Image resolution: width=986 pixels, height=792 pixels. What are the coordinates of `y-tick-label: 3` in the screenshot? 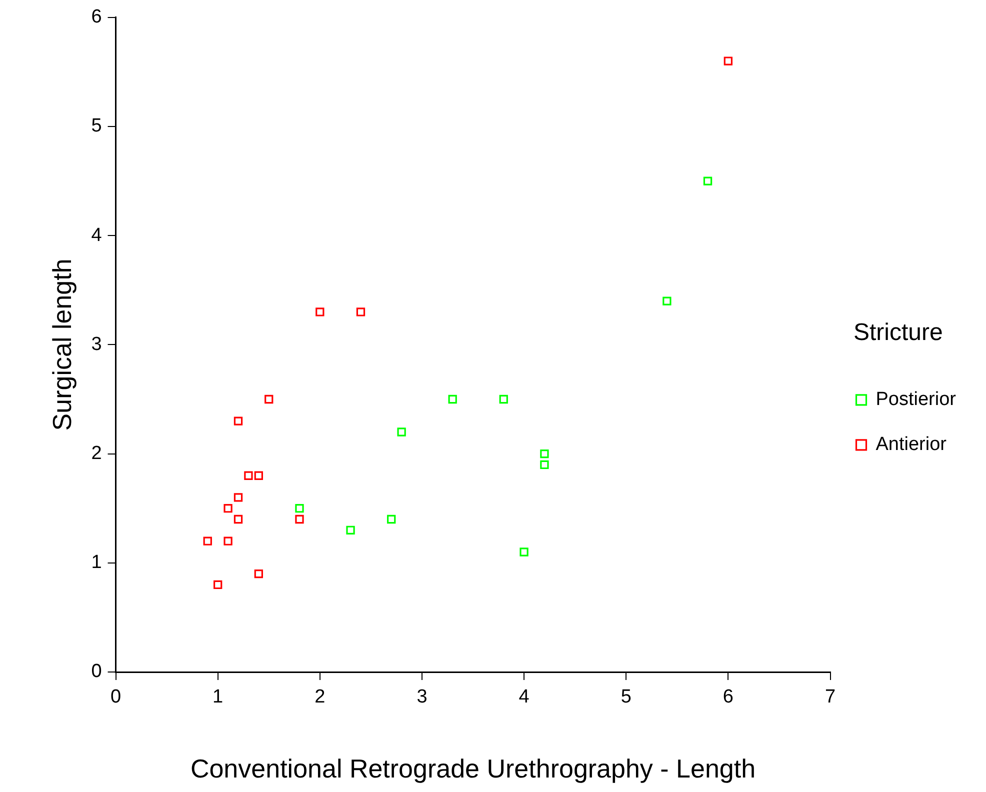 It's located at (96, 344).